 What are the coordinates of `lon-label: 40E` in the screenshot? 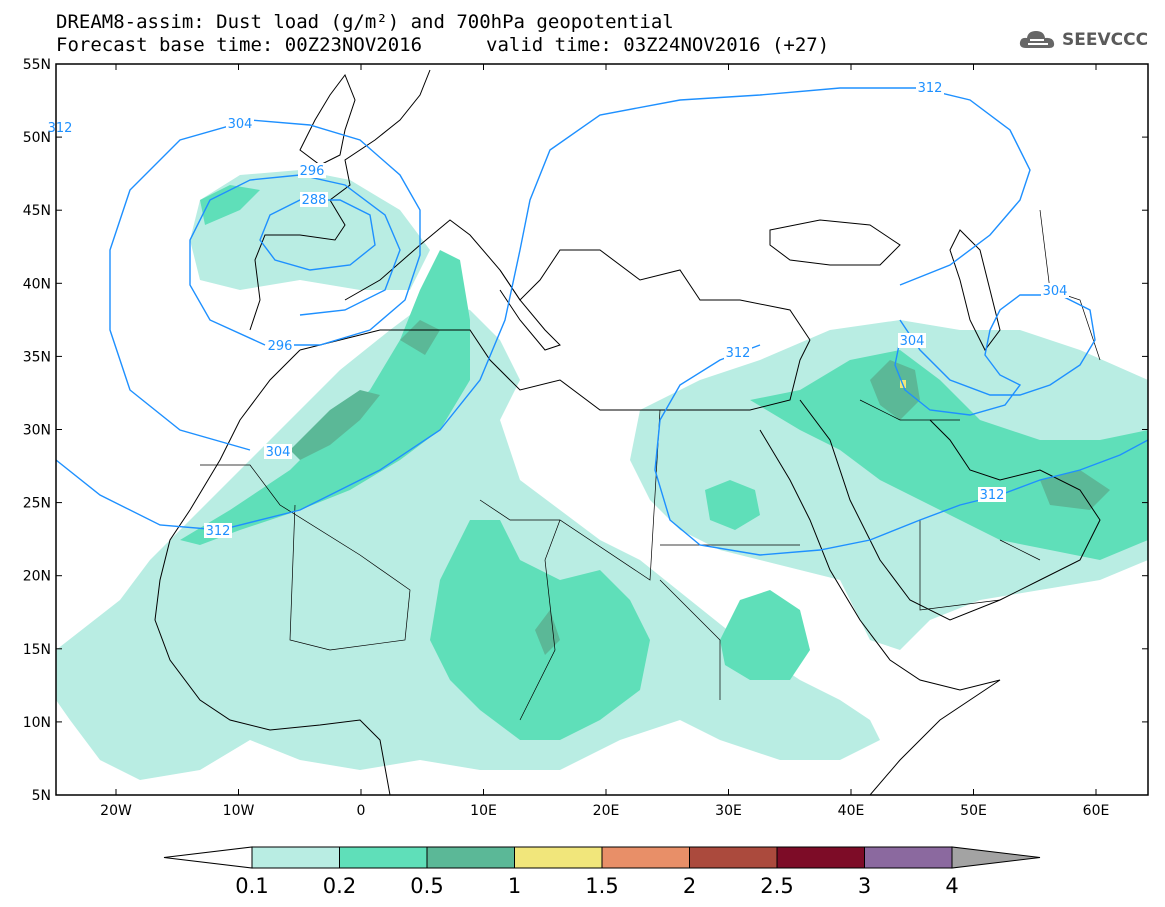 It's located at (851, 811).